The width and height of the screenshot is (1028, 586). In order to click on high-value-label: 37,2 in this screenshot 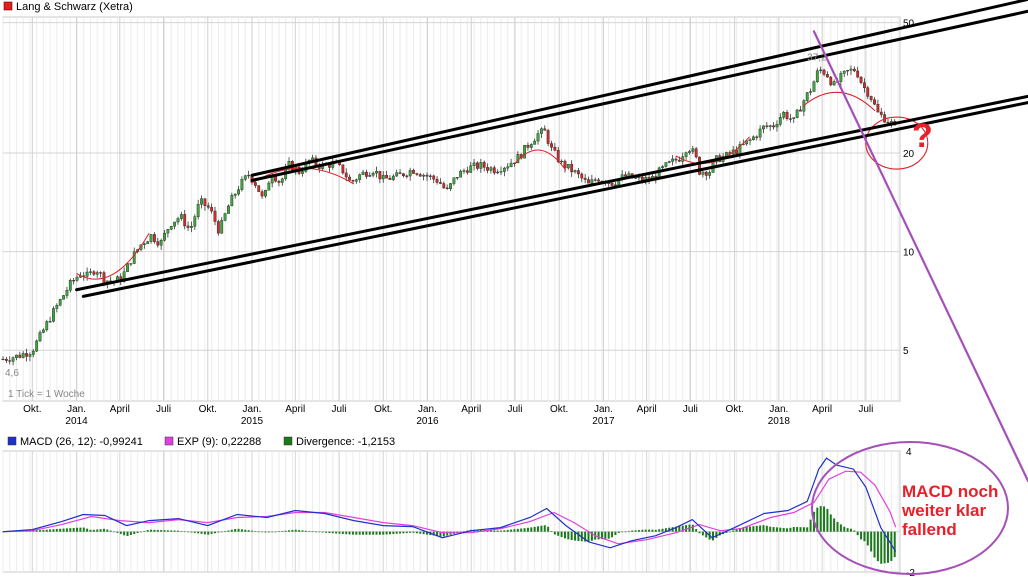, I will do `click(817, 58)`.